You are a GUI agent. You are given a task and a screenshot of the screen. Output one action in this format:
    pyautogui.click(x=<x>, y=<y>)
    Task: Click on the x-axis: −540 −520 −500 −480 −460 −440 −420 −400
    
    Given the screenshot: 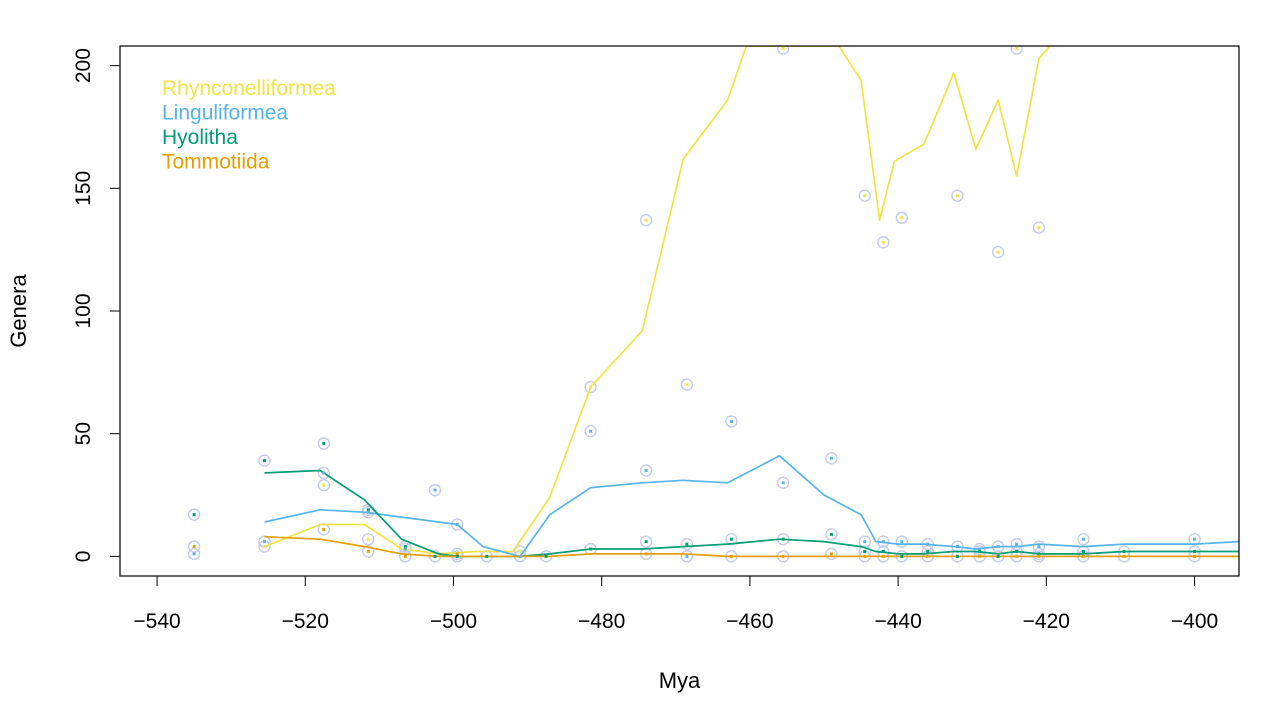 What is the action you would take?
    pyautogui.click(x=675, y=604)
    